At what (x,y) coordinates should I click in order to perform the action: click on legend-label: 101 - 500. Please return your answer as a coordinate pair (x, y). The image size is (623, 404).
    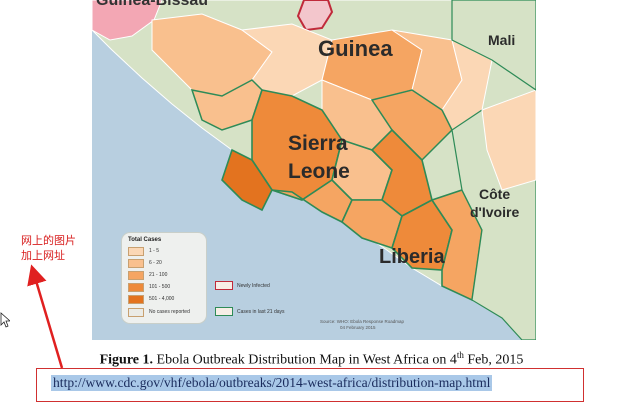
    Looking at the image, I should click on (160, 287).